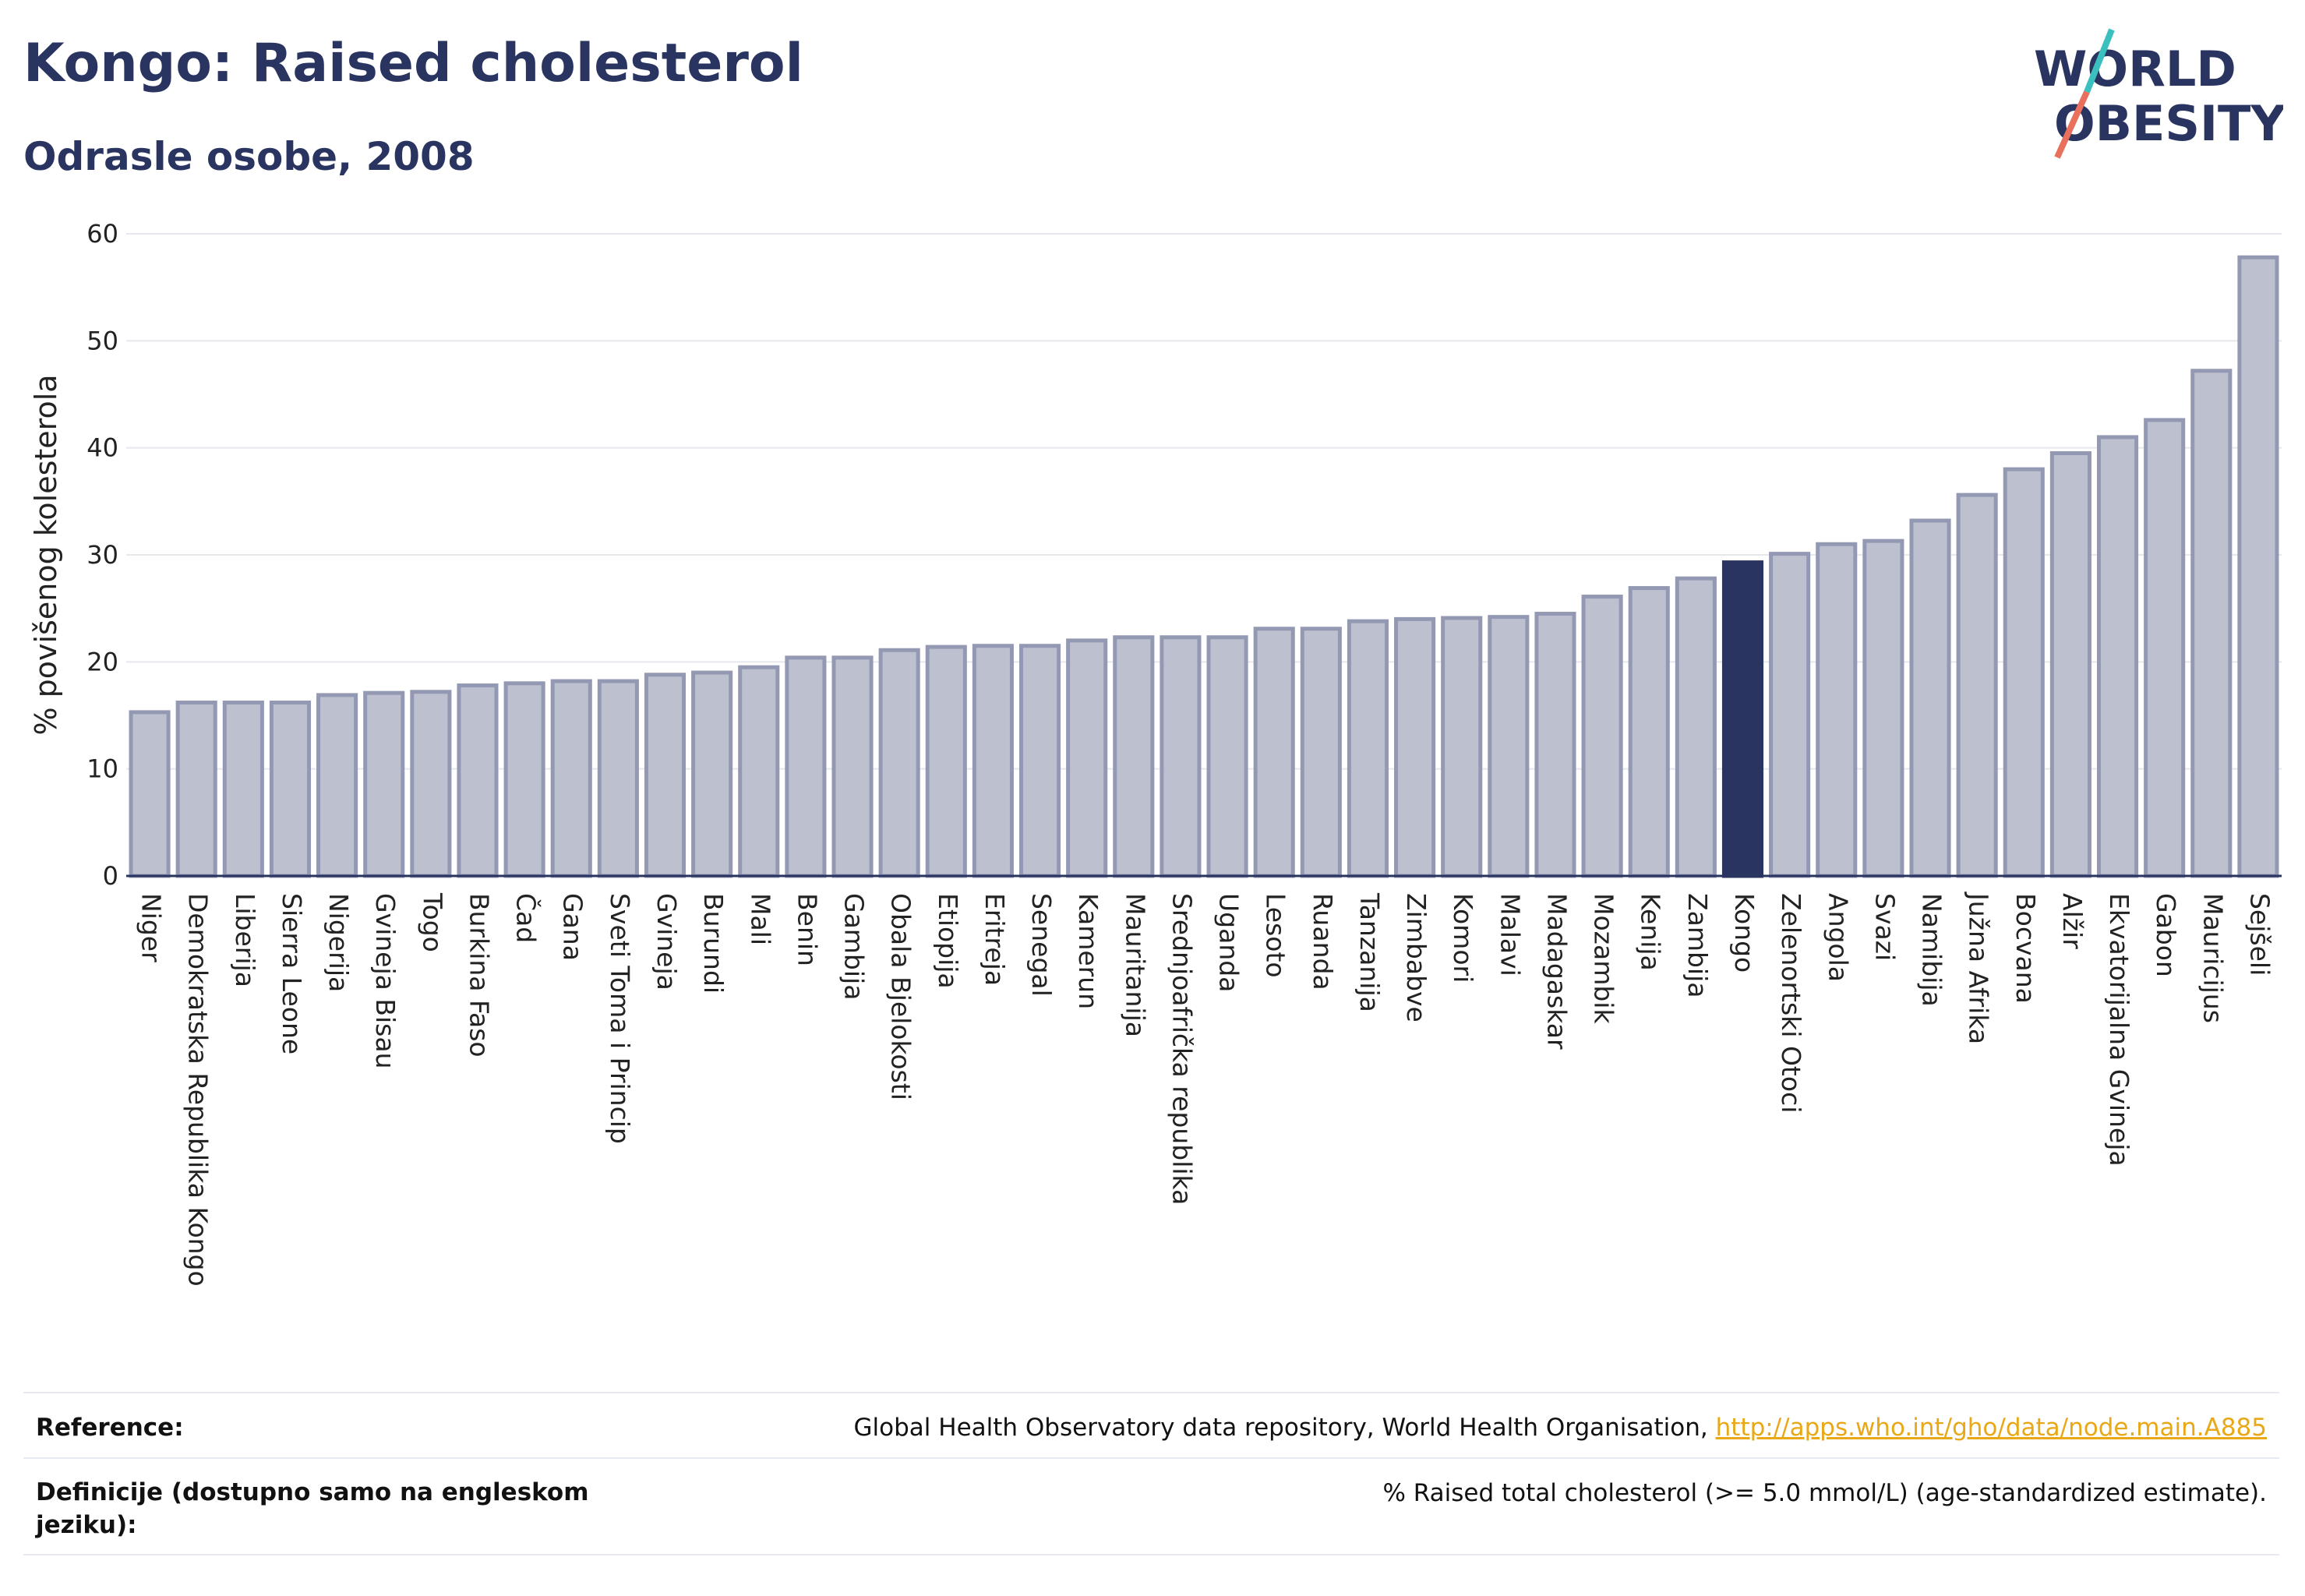 This screenshot has width=2305, height=1596. I want to click on y-axis-ticks: 0 10 20 30 40 50 60, so click(102, 555).